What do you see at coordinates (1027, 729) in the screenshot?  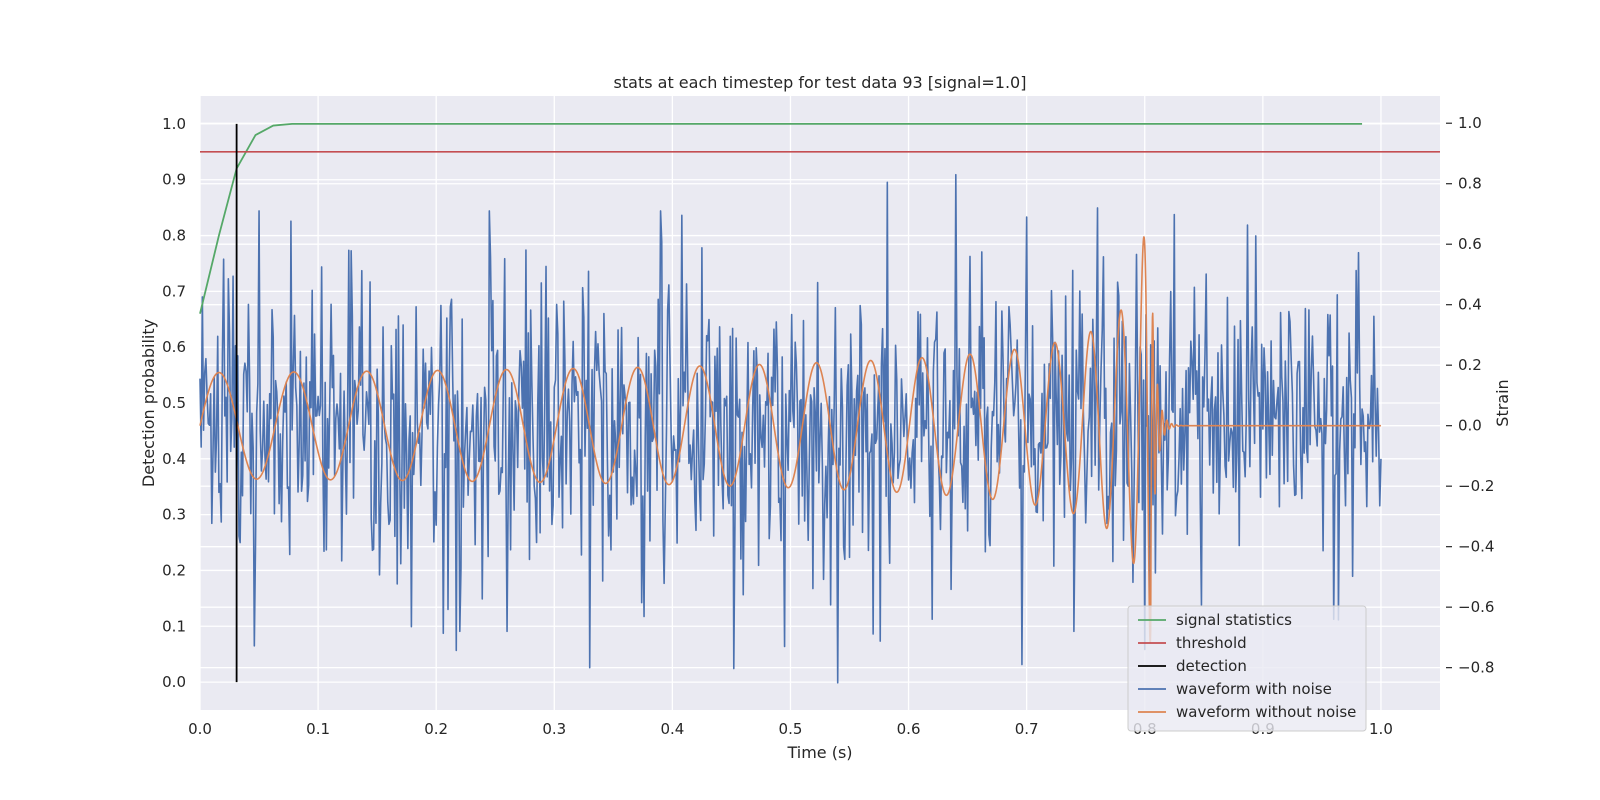 I see `x-tick-label: 0.7` at bounding box center [1027, 729].